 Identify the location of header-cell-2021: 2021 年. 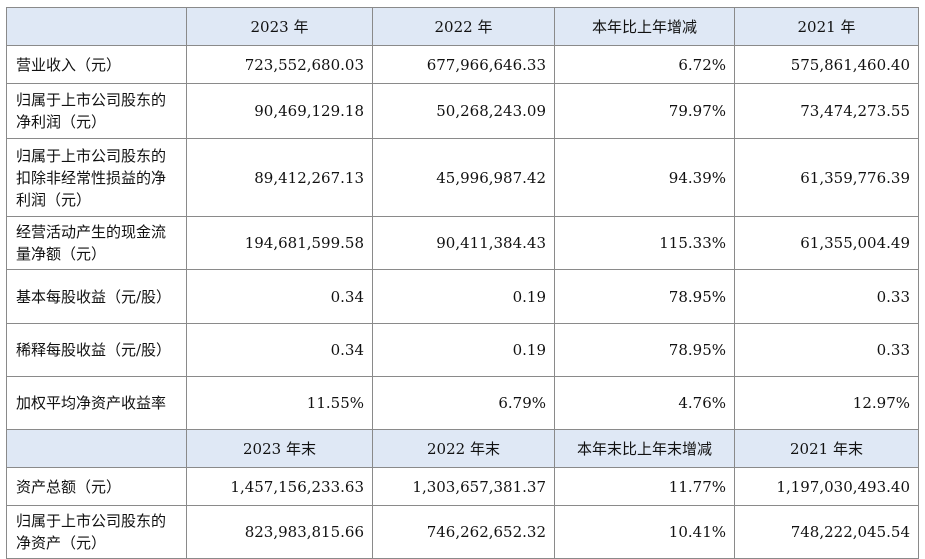
(826, 26).